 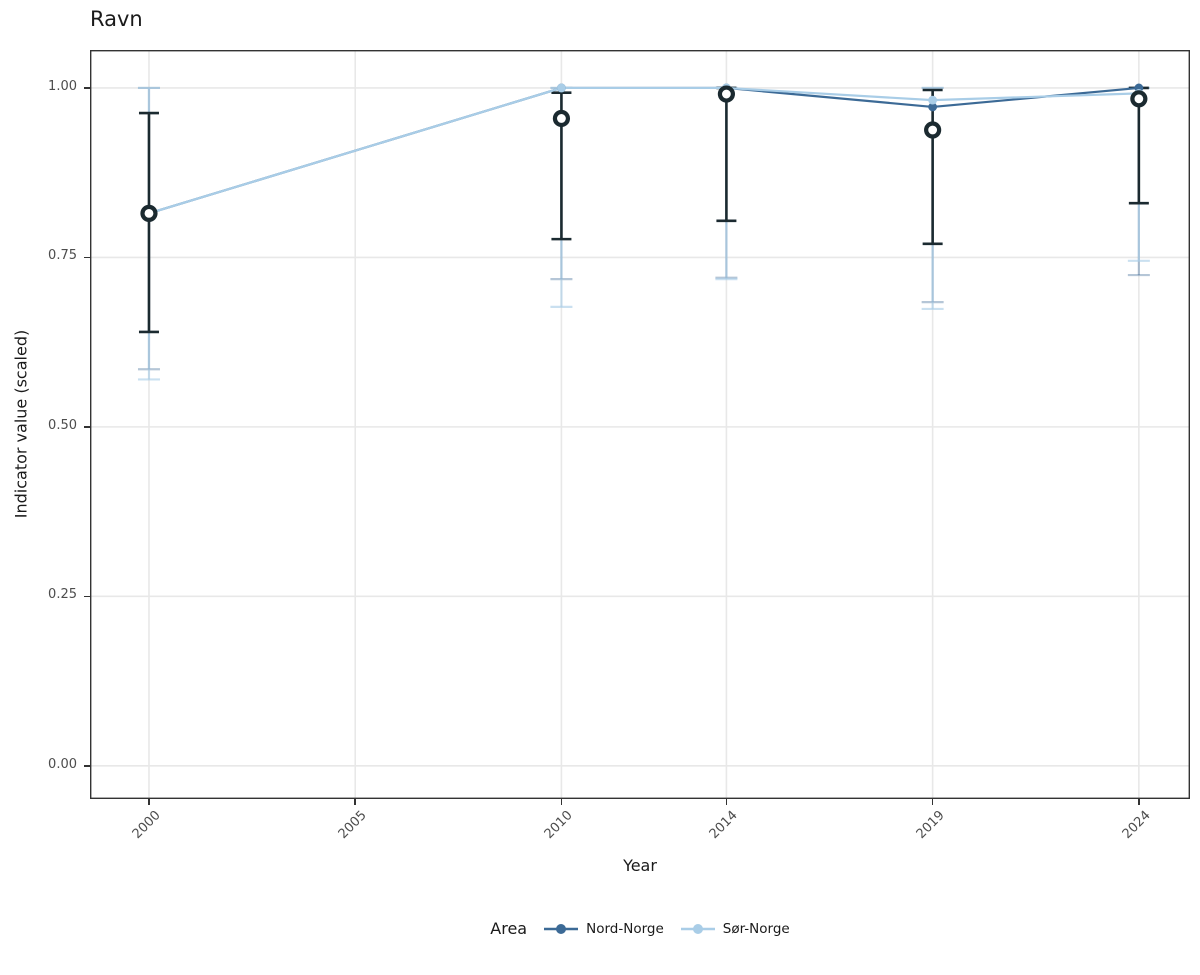 What do you see at coordinates (933, 107) in the screenshot?
I see `nord-norge-point` at bounding box center [933, 107].